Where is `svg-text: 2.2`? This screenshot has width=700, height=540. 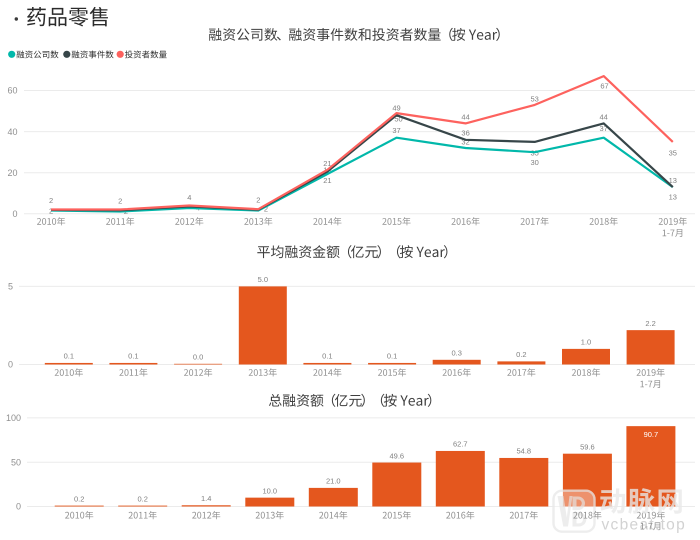 svg-text: 2.2 is located at coordinates (650, 323).